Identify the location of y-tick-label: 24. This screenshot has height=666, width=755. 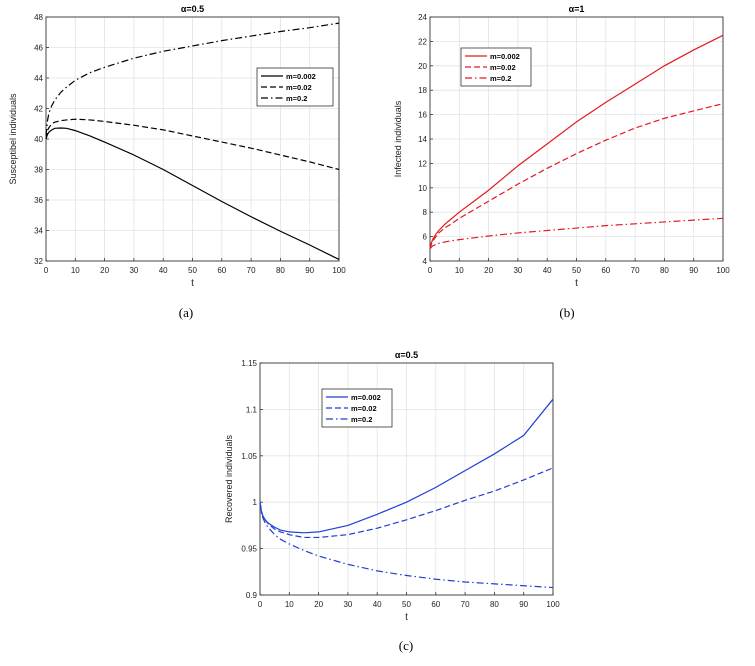
(422, 17).